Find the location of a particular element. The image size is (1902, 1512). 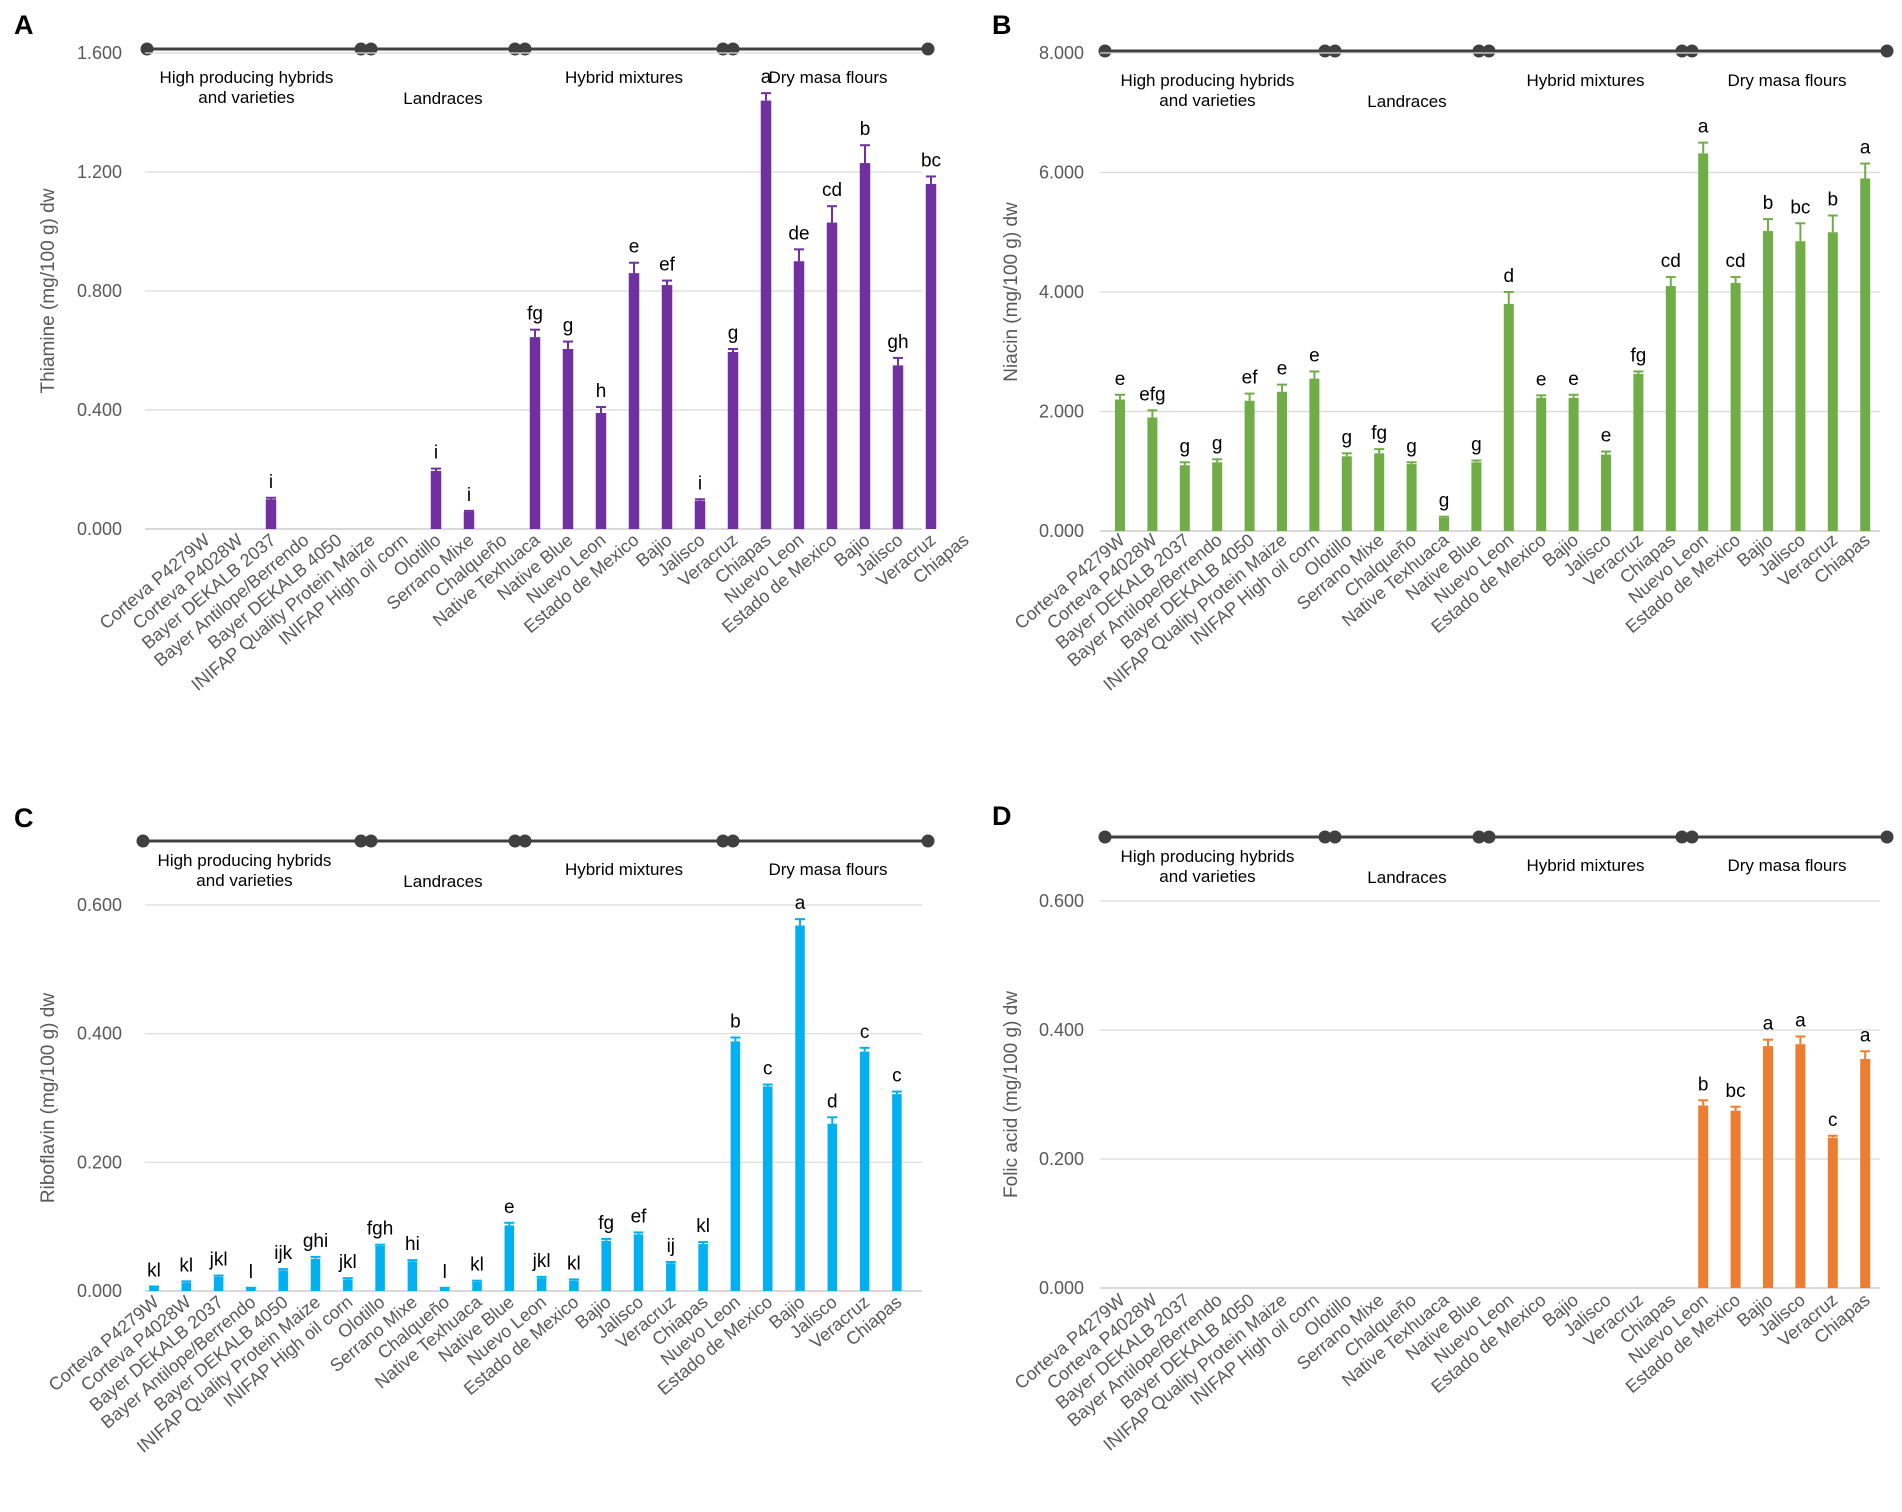

significance-letter: l is located at coordinates (251, 1272).